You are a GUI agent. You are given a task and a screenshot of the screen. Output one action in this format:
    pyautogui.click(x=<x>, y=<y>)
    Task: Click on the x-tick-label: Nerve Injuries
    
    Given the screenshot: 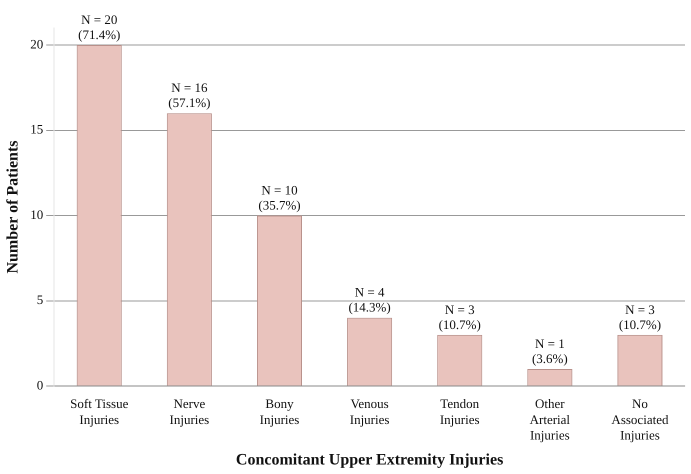 What is the action you would take?
    pyautogui.click(x=190, y=411)
    